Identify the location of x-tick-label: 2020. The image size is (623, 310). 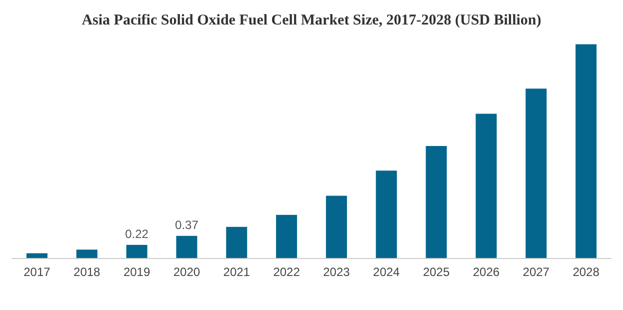
(186, 272).